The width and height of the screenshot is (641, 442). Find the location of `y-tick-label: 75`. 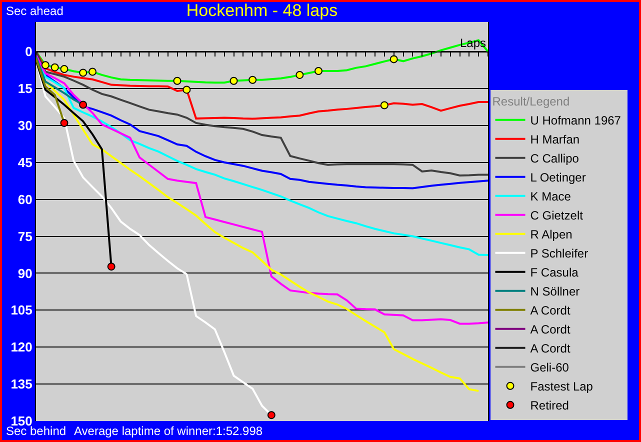

y-tick-label: 75 is located at coordinates (25, 236).